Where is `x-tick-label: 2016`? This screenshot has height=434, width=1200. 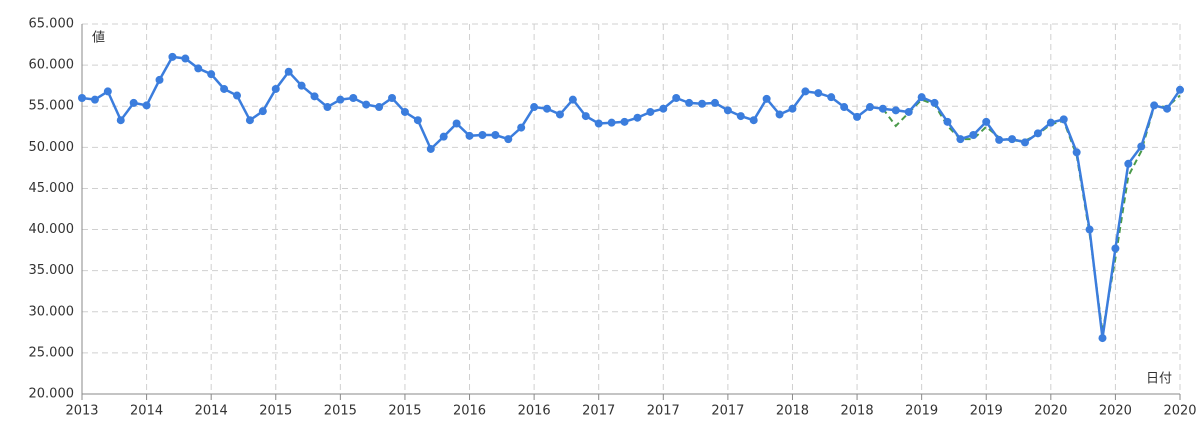 x-tick-label: 2016 is located at coordinates (534, 411).